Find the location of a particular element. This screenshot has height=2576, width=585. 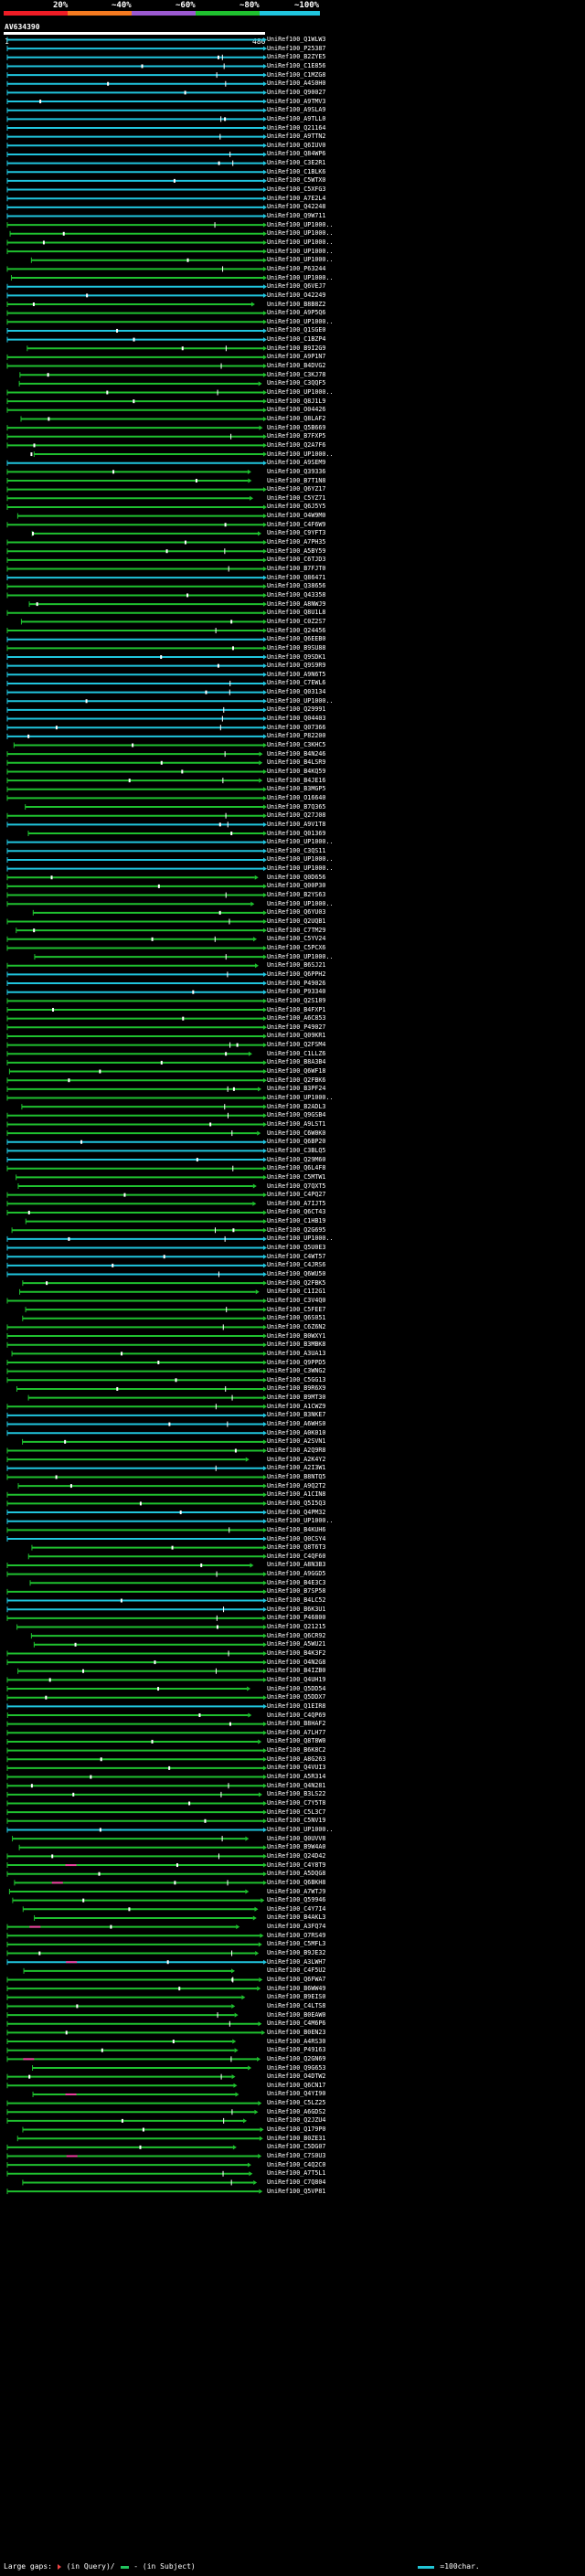

hit-label: UniRef100_P25387 is located at coordinates (297, 48).